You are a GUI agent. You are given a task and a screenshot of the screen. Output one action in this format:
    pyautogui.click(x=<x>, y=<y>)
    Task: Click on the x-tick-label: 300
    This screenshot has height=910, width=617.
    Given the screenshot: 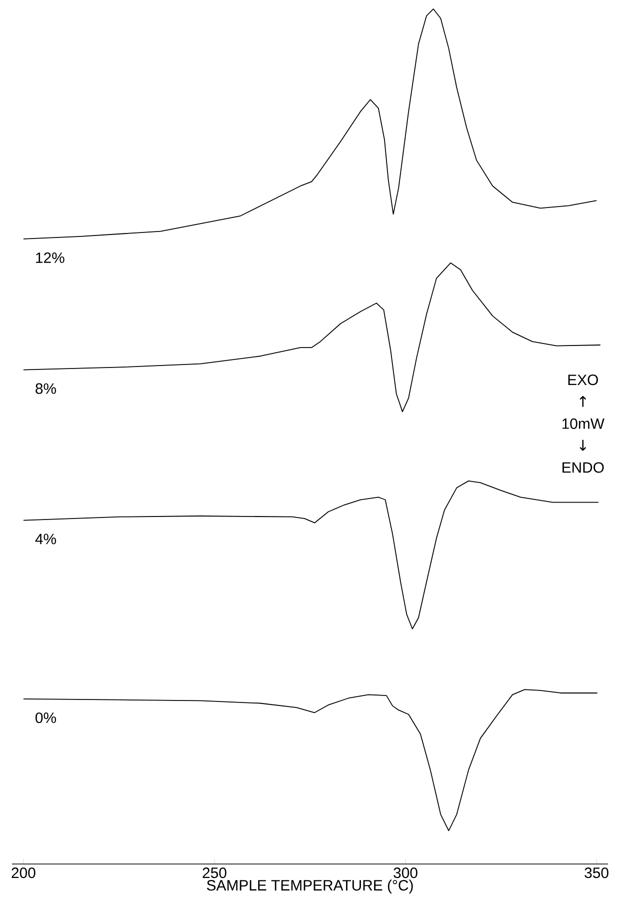 What is the action you would take?
    pyautogui.click(x=406, y=873)
    